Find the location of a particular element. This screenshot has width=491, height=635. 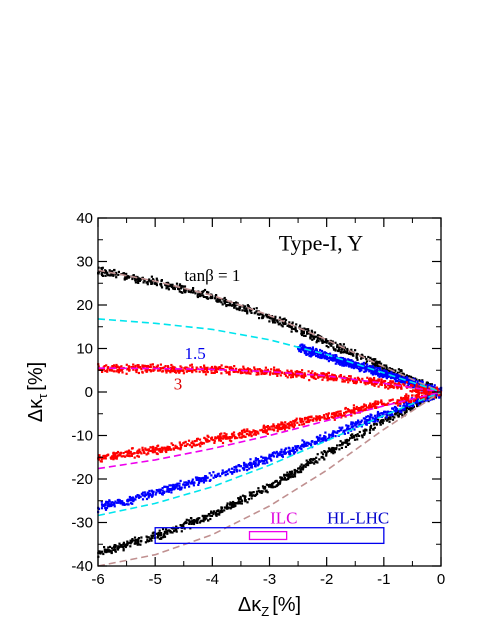

scatter-series is located at coordinates (269, 413).